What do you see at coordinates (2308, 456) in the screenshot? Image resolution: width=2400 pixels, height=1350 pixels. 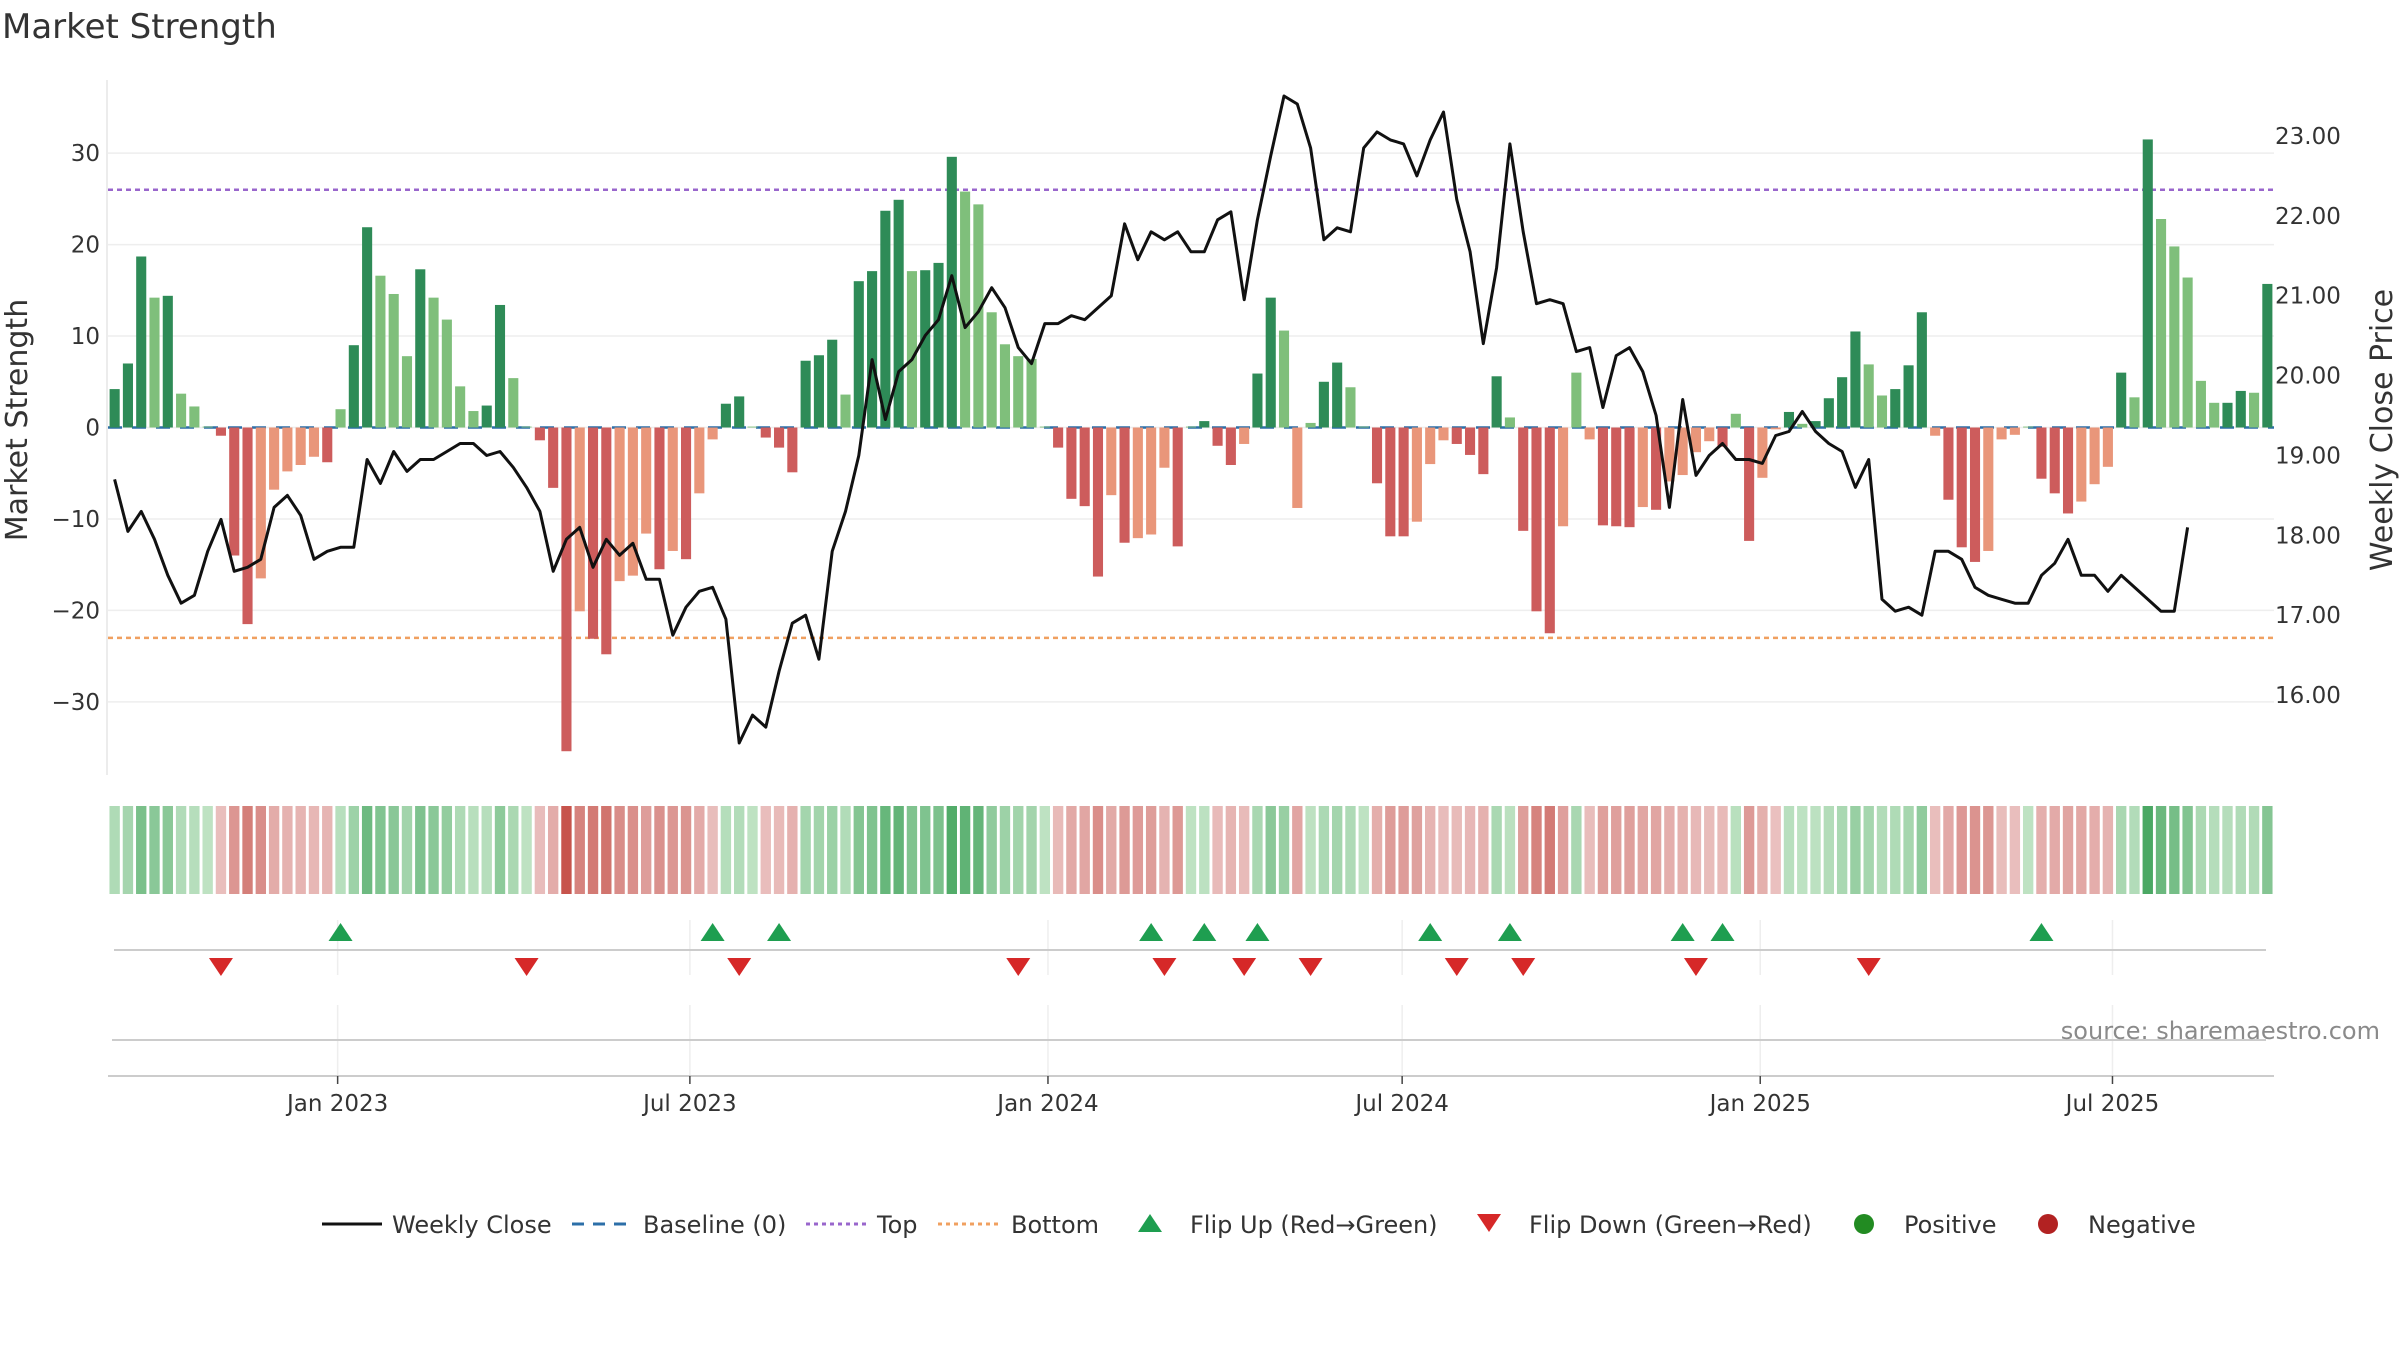 I see `y2-tick-label: 19.00` at bounding box center [2308, 456].